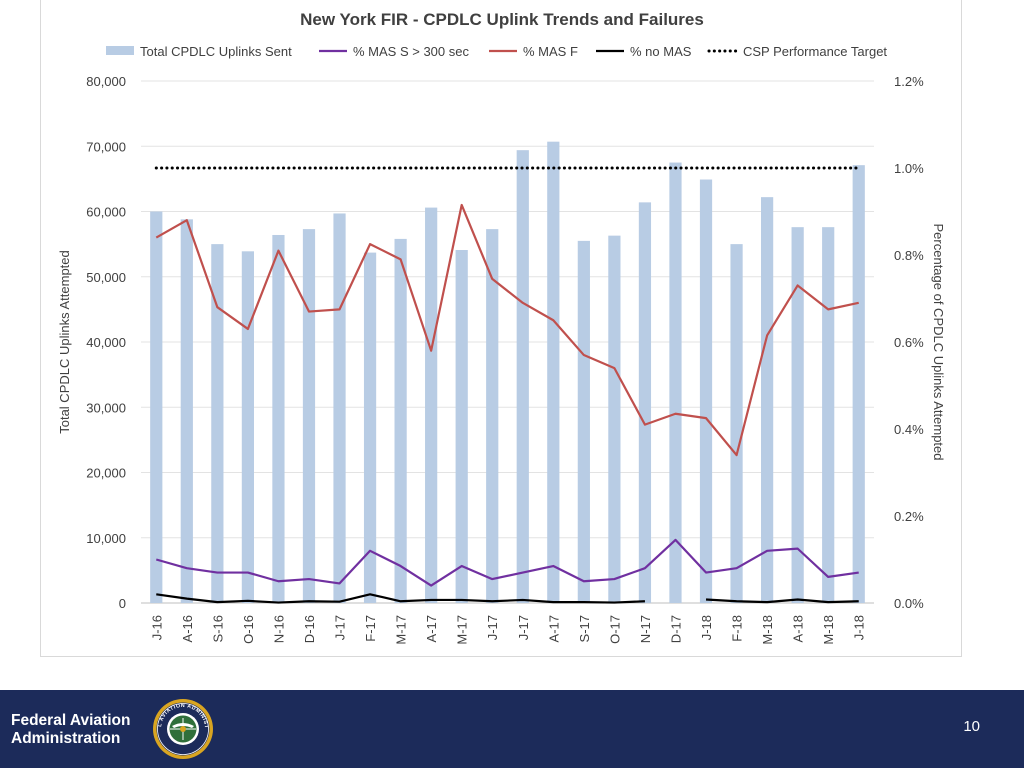  I want to click on legend-label: % MAS F, so click(550, 51).